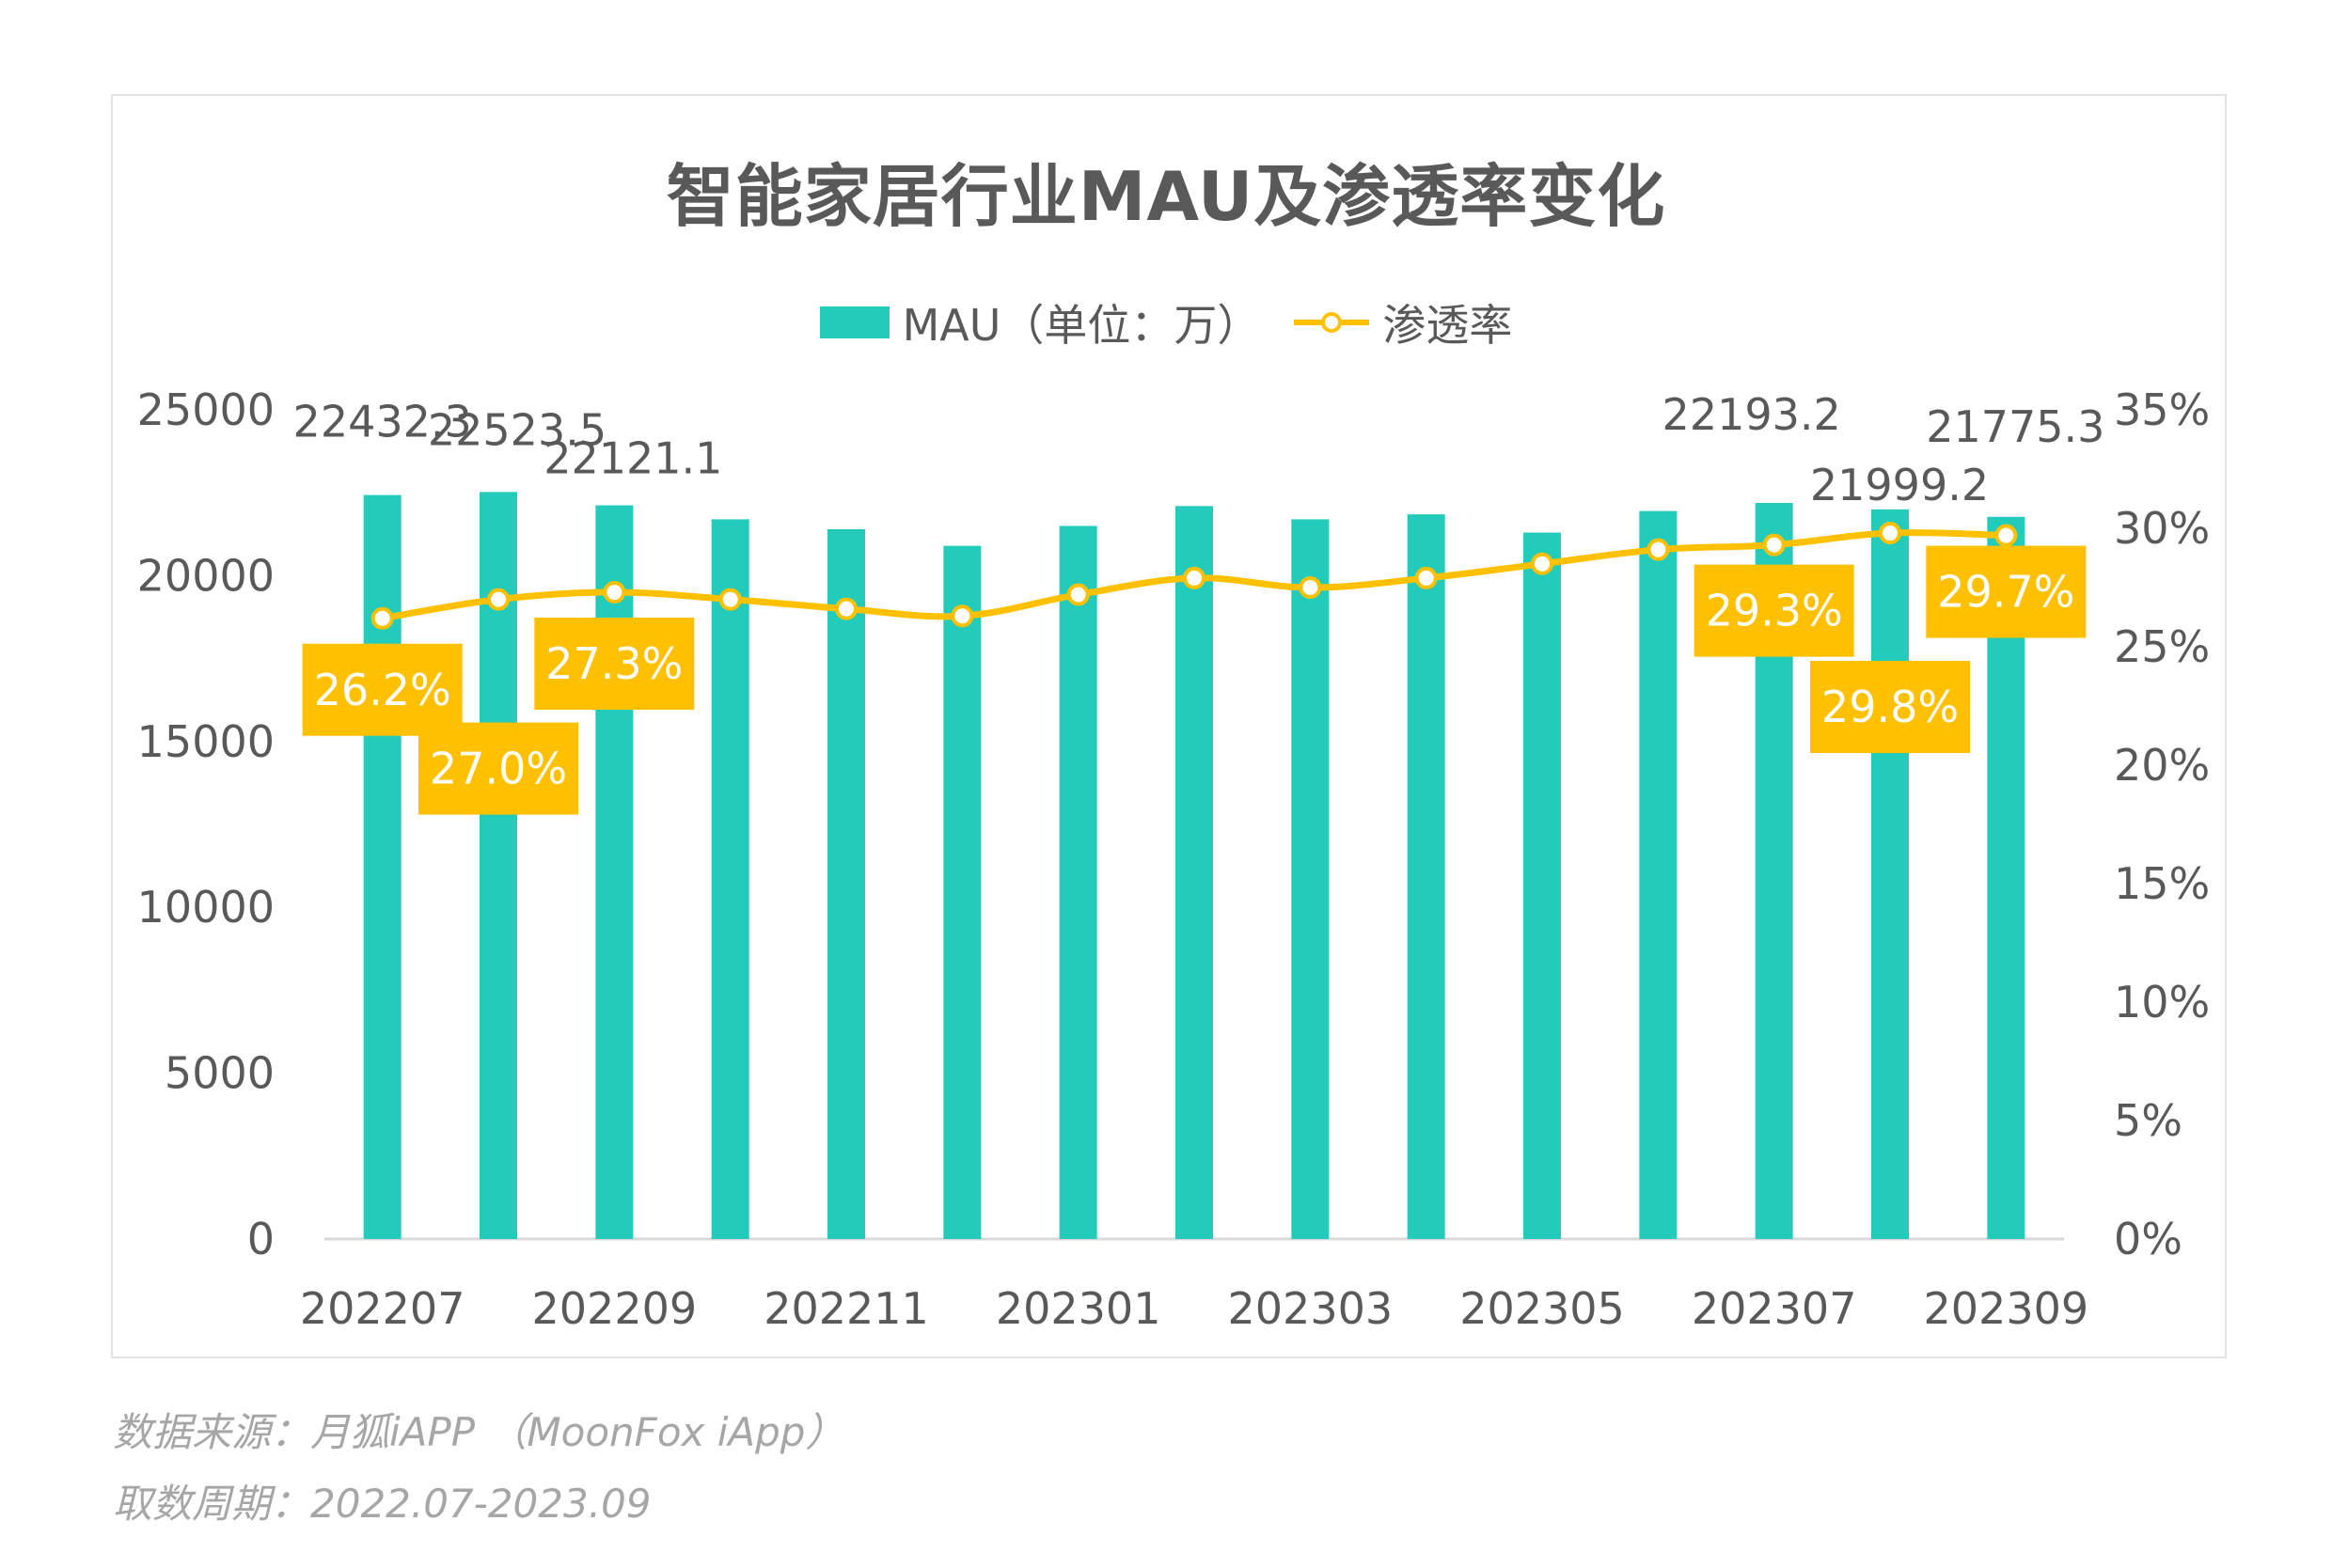  What do you see at coordinates (2007, 1308) in the screenshot?
I see `x-tick-label: 202309` at bounding box center [2007, 1308].